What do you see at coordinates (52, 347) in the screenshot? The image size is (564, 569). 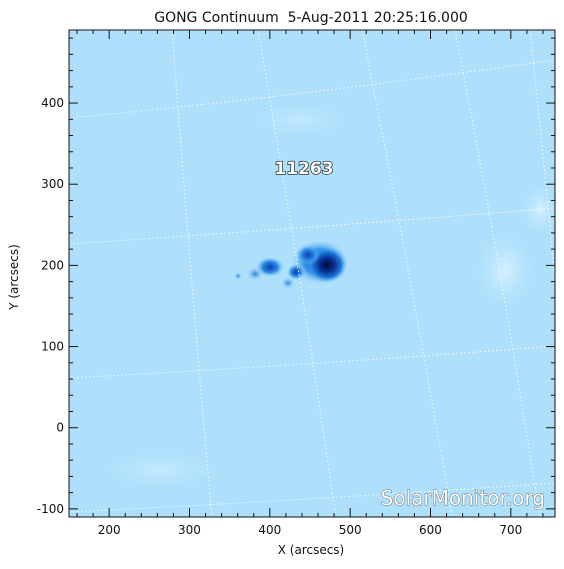 I see `y-tick-label: 100` at bounding box center [52, 347].